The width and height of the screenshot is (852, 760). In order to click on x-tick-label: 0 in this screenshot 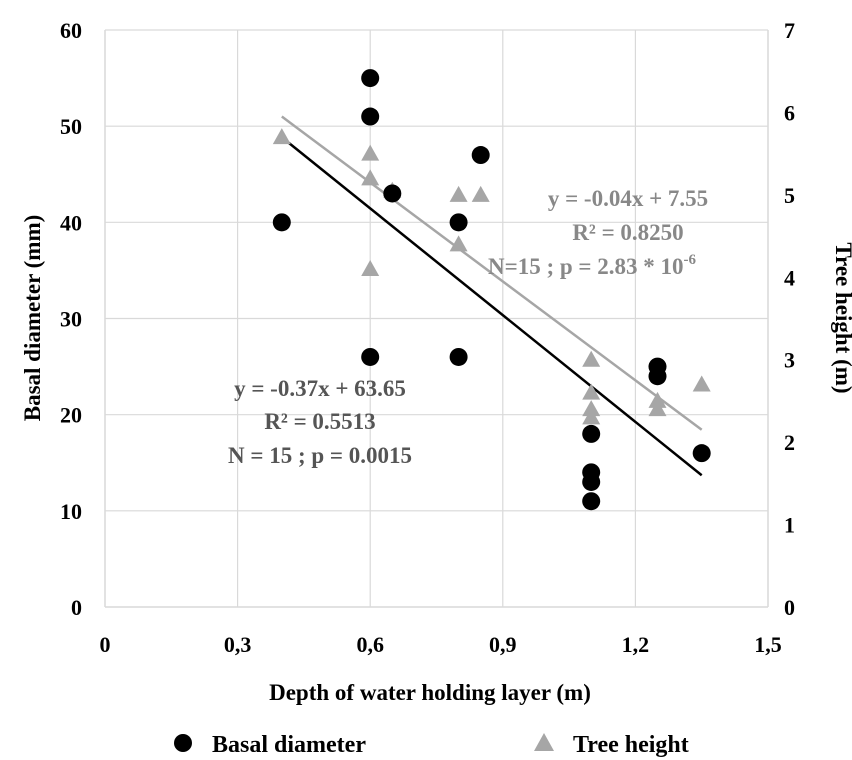, I will do `click(105, 644)`.